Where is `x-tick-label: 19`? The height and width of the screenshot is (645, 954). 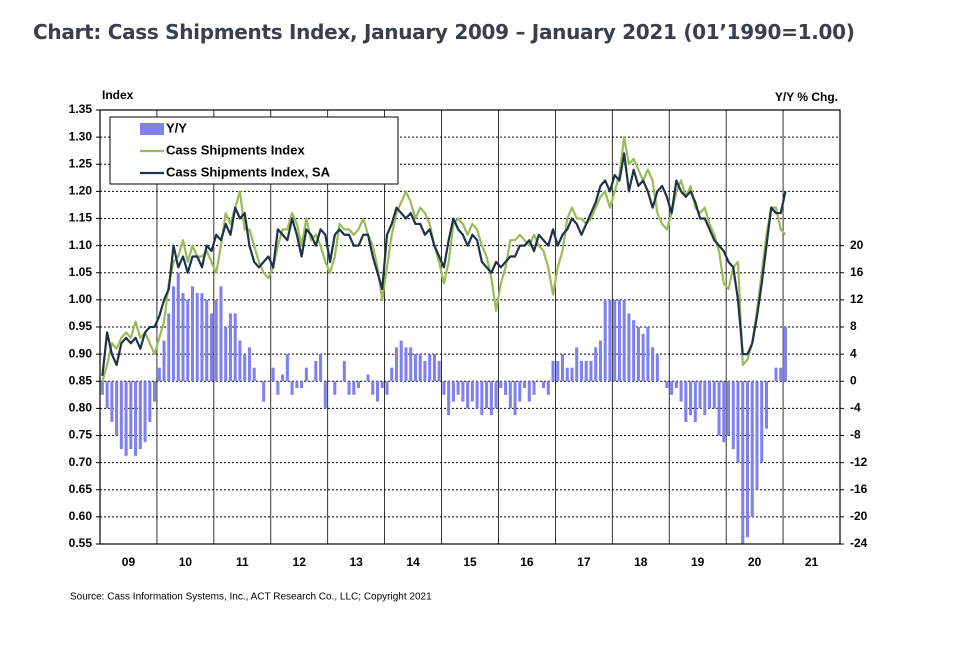
x-tick-label: 19 is located at coordinates (698, 562).